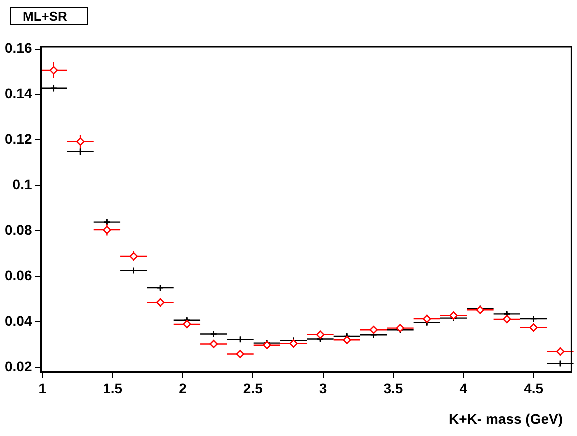 This screenshot has height=436, width=577. I want to click on y-tick-label: 0.02, so click(18, 366).